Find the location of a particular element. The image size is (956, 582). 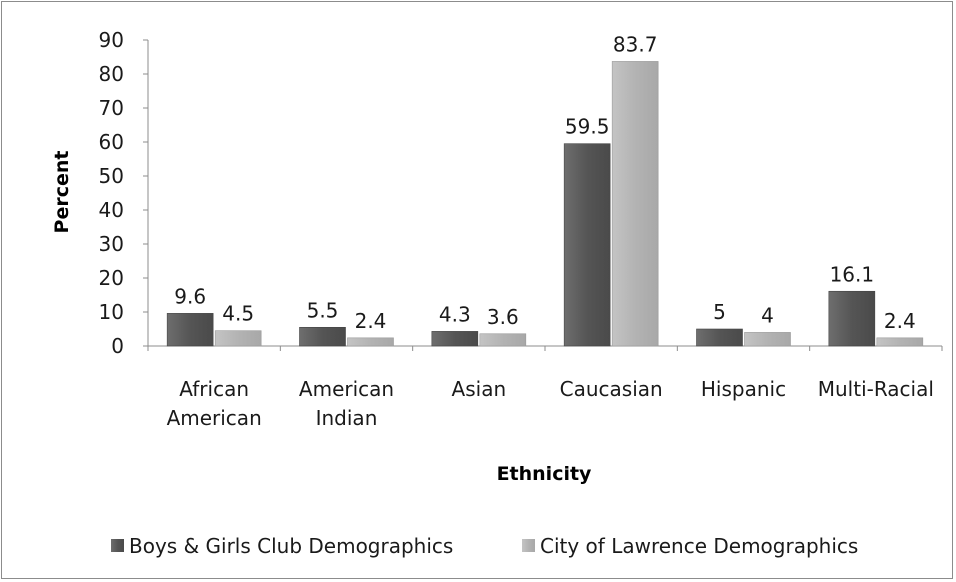

y-axis-title: Percent is located at coordinates (62, 192).